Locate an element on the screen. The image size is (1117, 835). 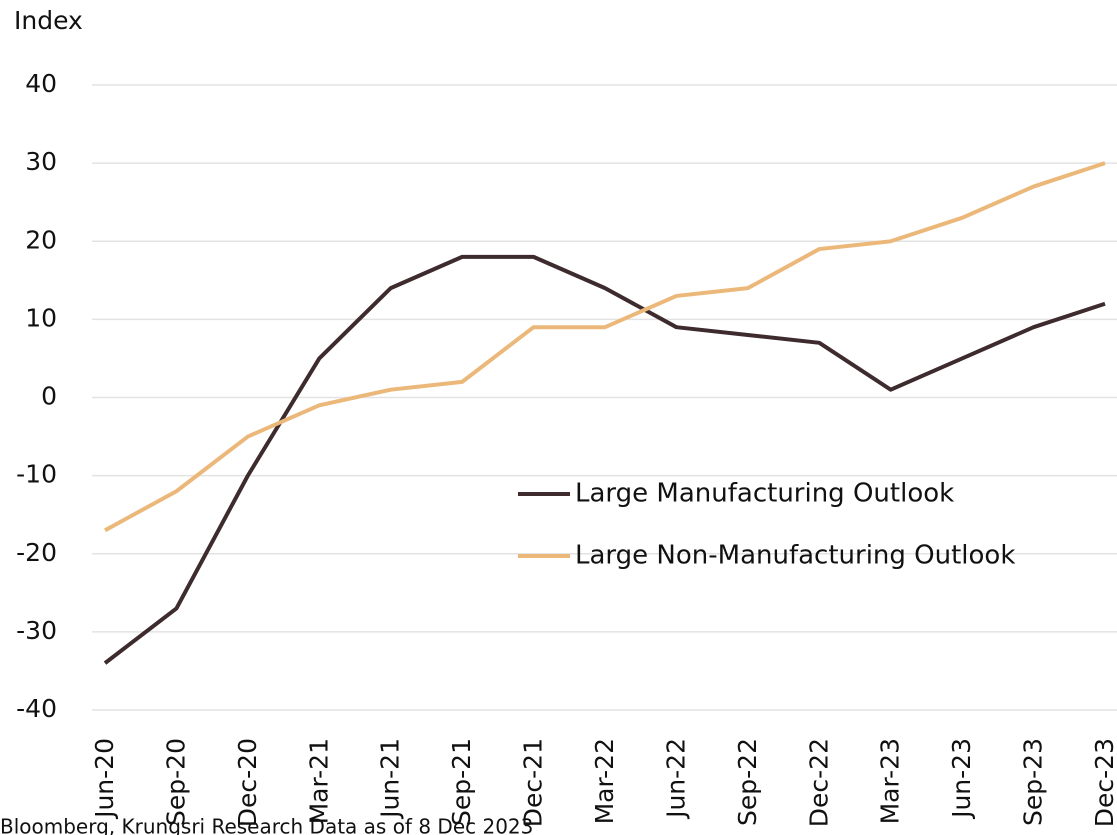
x-tick-label: Mar-21 is located at coordinates (318, 781).